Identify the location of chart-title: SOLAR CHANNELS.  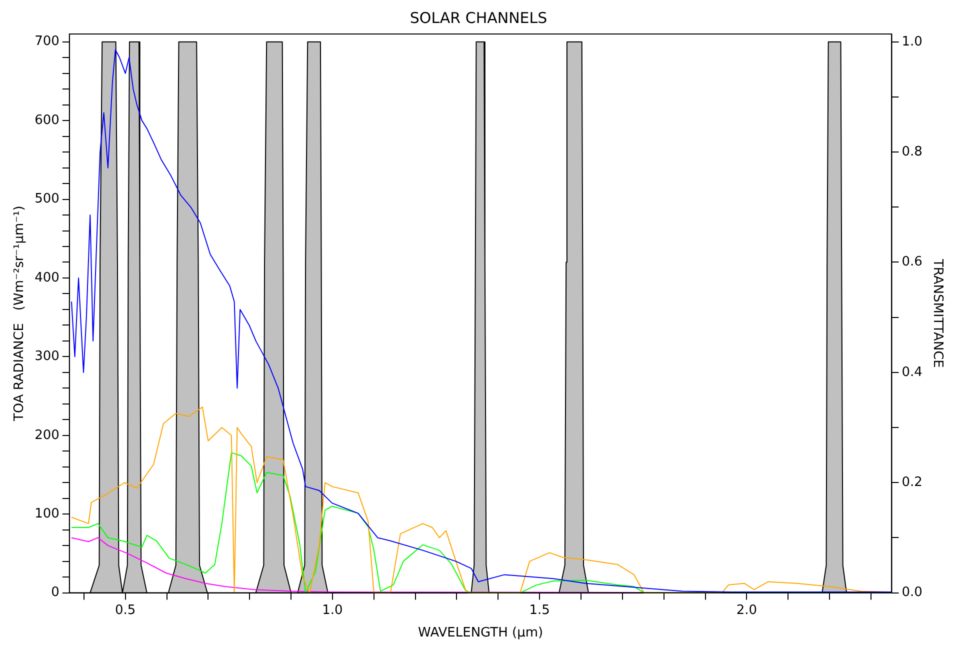
(479, 17).